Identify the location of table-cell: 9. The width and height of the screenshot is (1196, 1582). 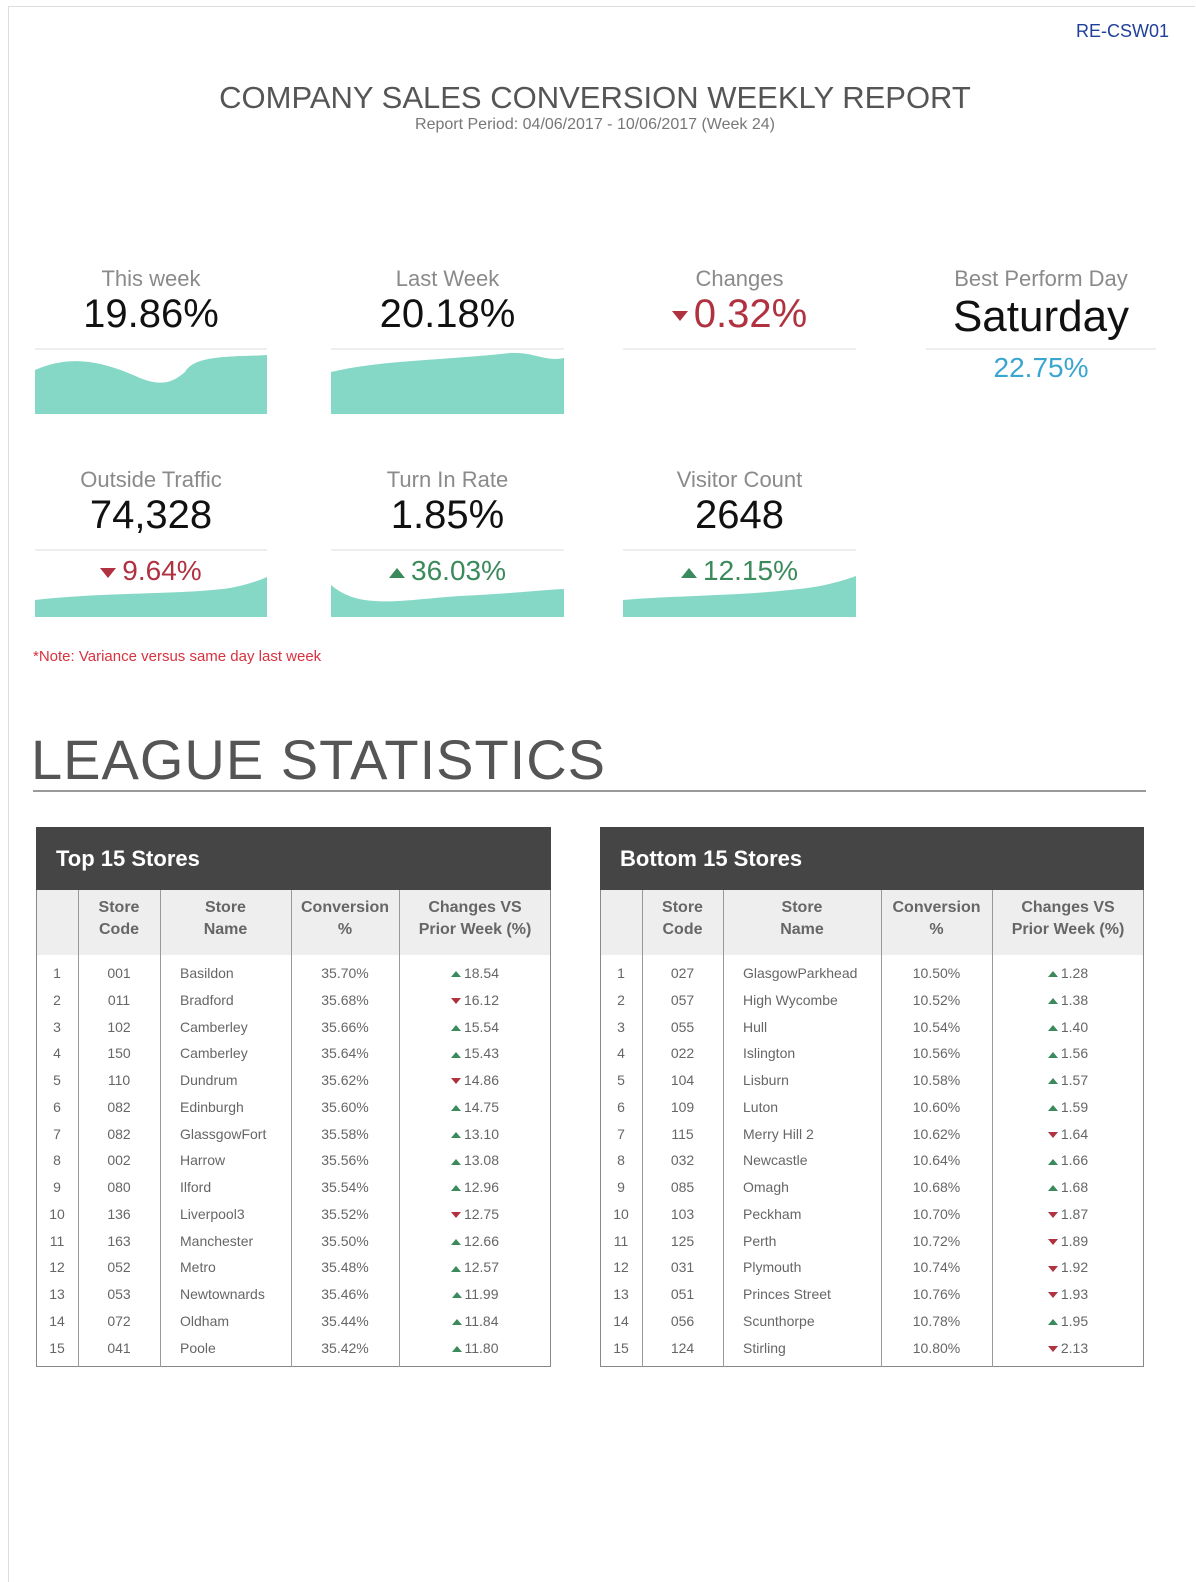
(57, 1187).